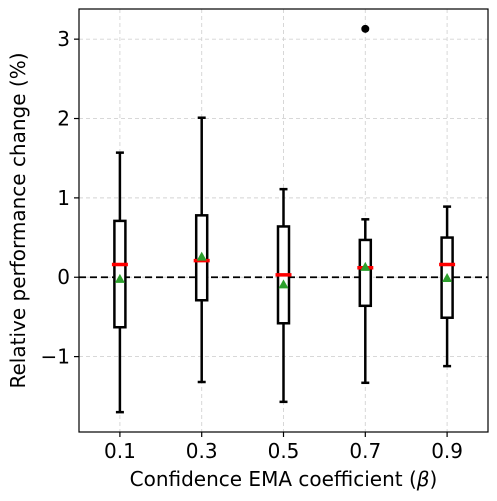 The height and width of the screenshot is (501, 497). Describe the element at coordinates (201, 250) in the screenshot. I see `box-0.3` at that location.